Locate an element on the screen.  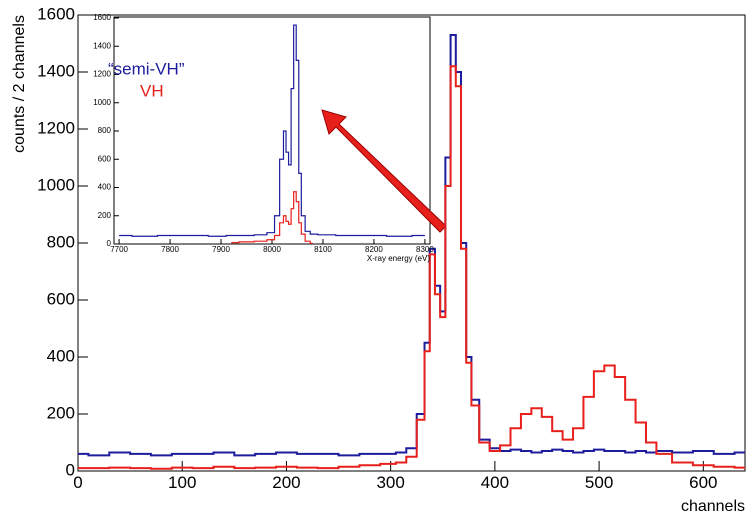
x-tick-label: 500 is located at coordinates (599, 482).